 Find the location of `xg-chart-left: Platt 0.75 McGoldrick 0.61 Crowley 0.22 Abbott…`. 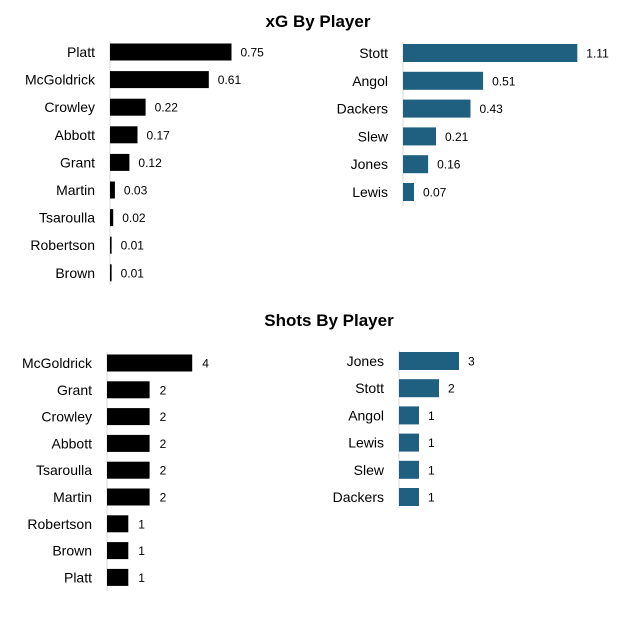

xg-chart-left: Platt 0.75 McGoldrick 0.61 Crowley 0.22 Abbott… is located at coordinates (144, 163).